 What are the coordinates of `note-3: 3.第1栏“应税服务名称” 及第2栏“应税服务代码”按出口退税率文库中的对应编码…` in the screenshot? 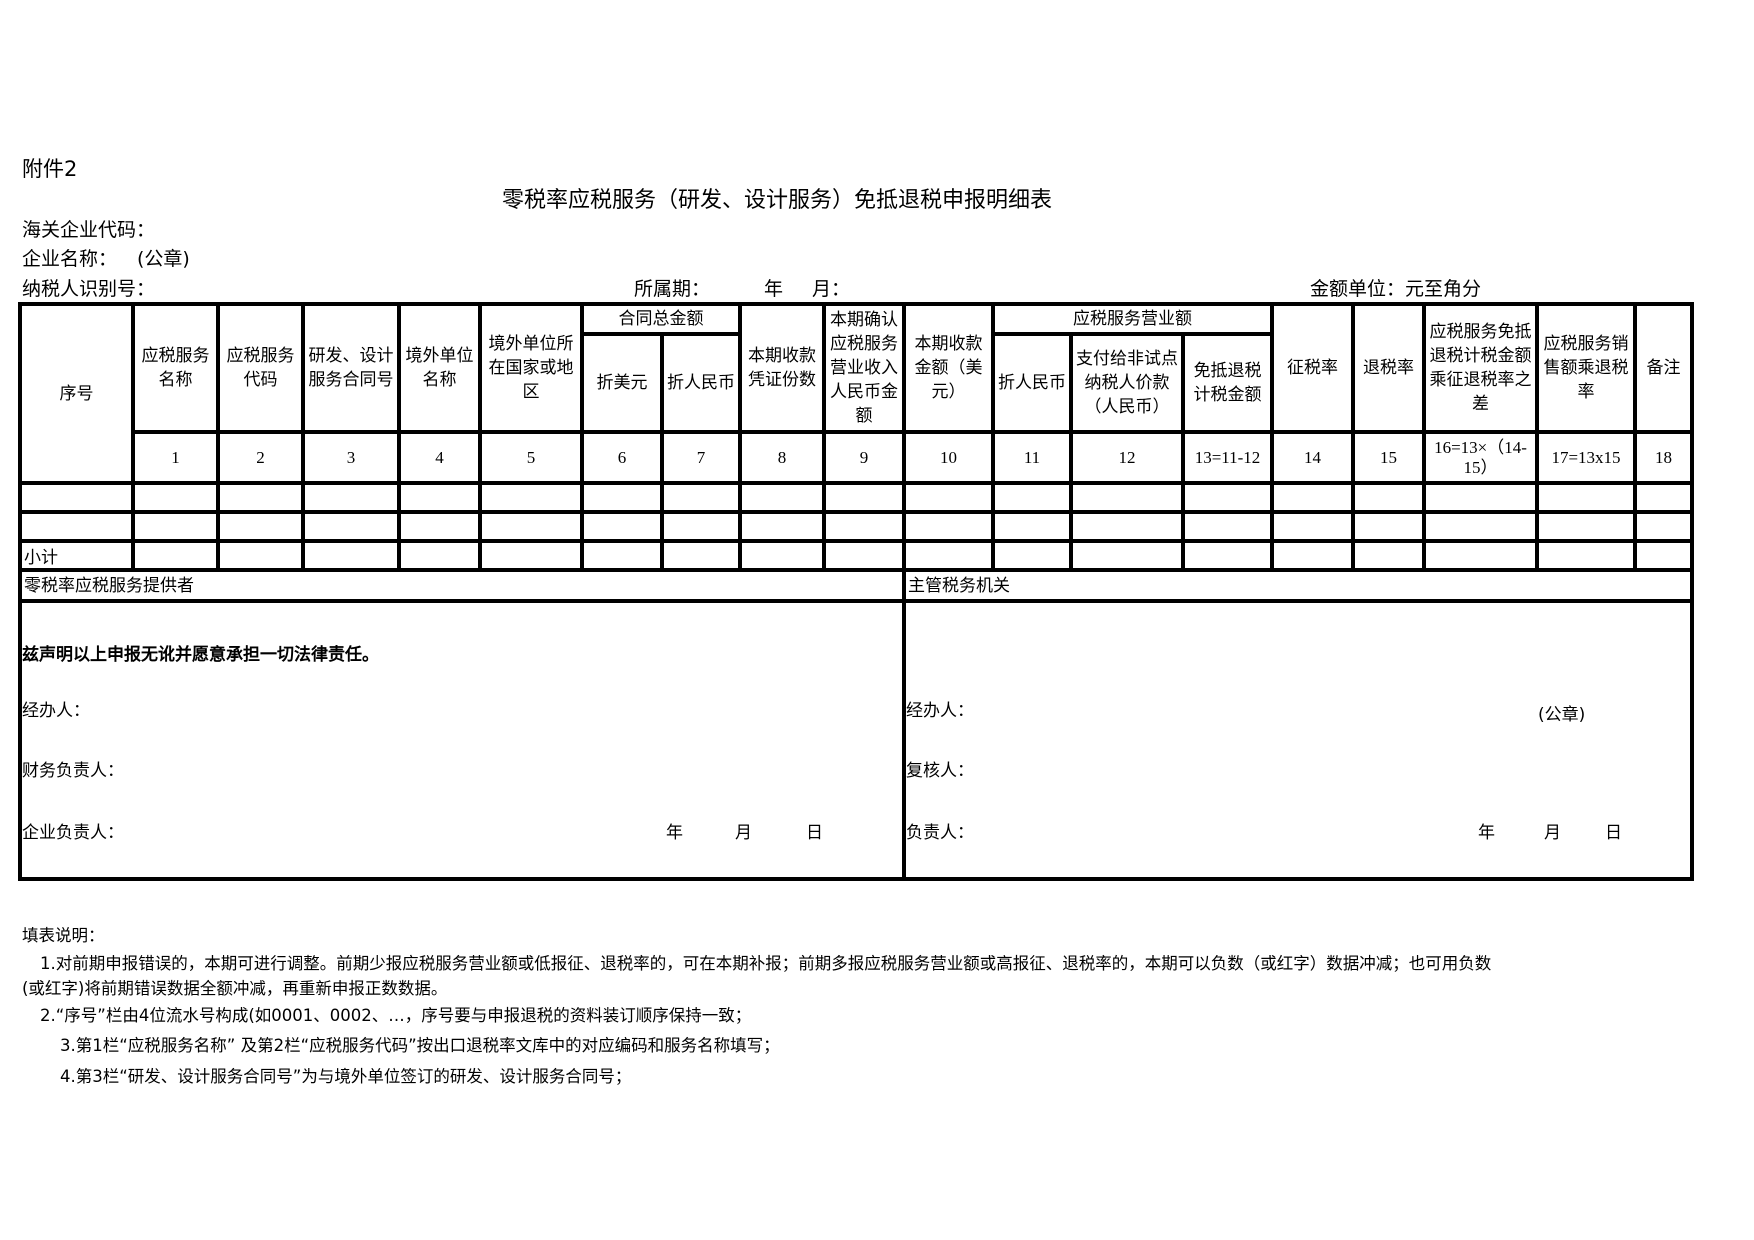 It's located at (420, 1045).